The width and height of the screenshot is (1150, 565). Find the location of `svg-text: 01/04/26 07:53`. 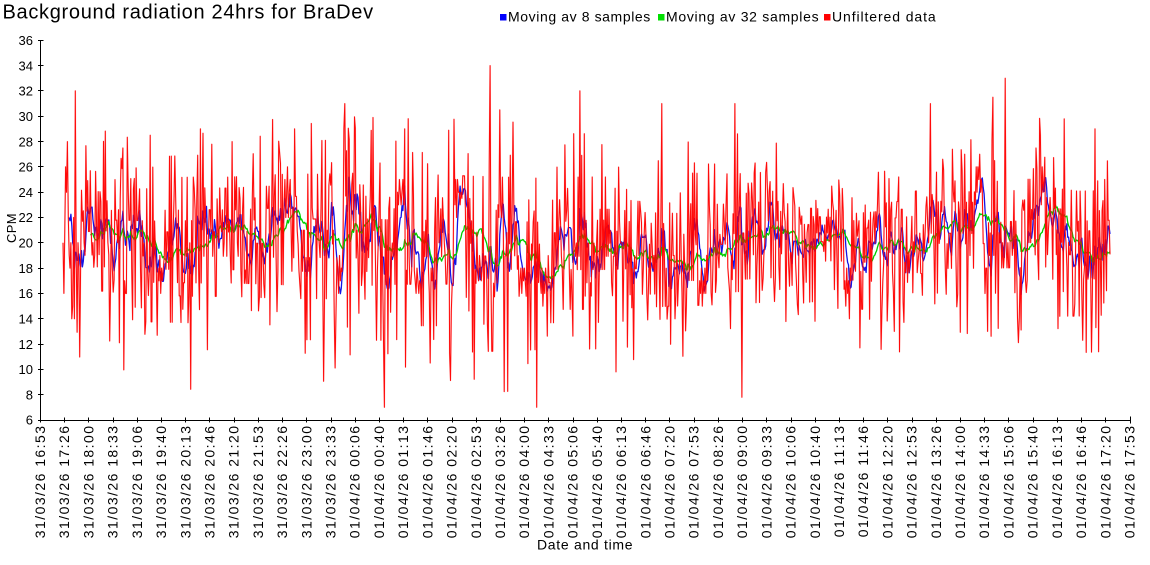

svg-text: 01/04/26 07:53 is located at coordinates (694, 482).